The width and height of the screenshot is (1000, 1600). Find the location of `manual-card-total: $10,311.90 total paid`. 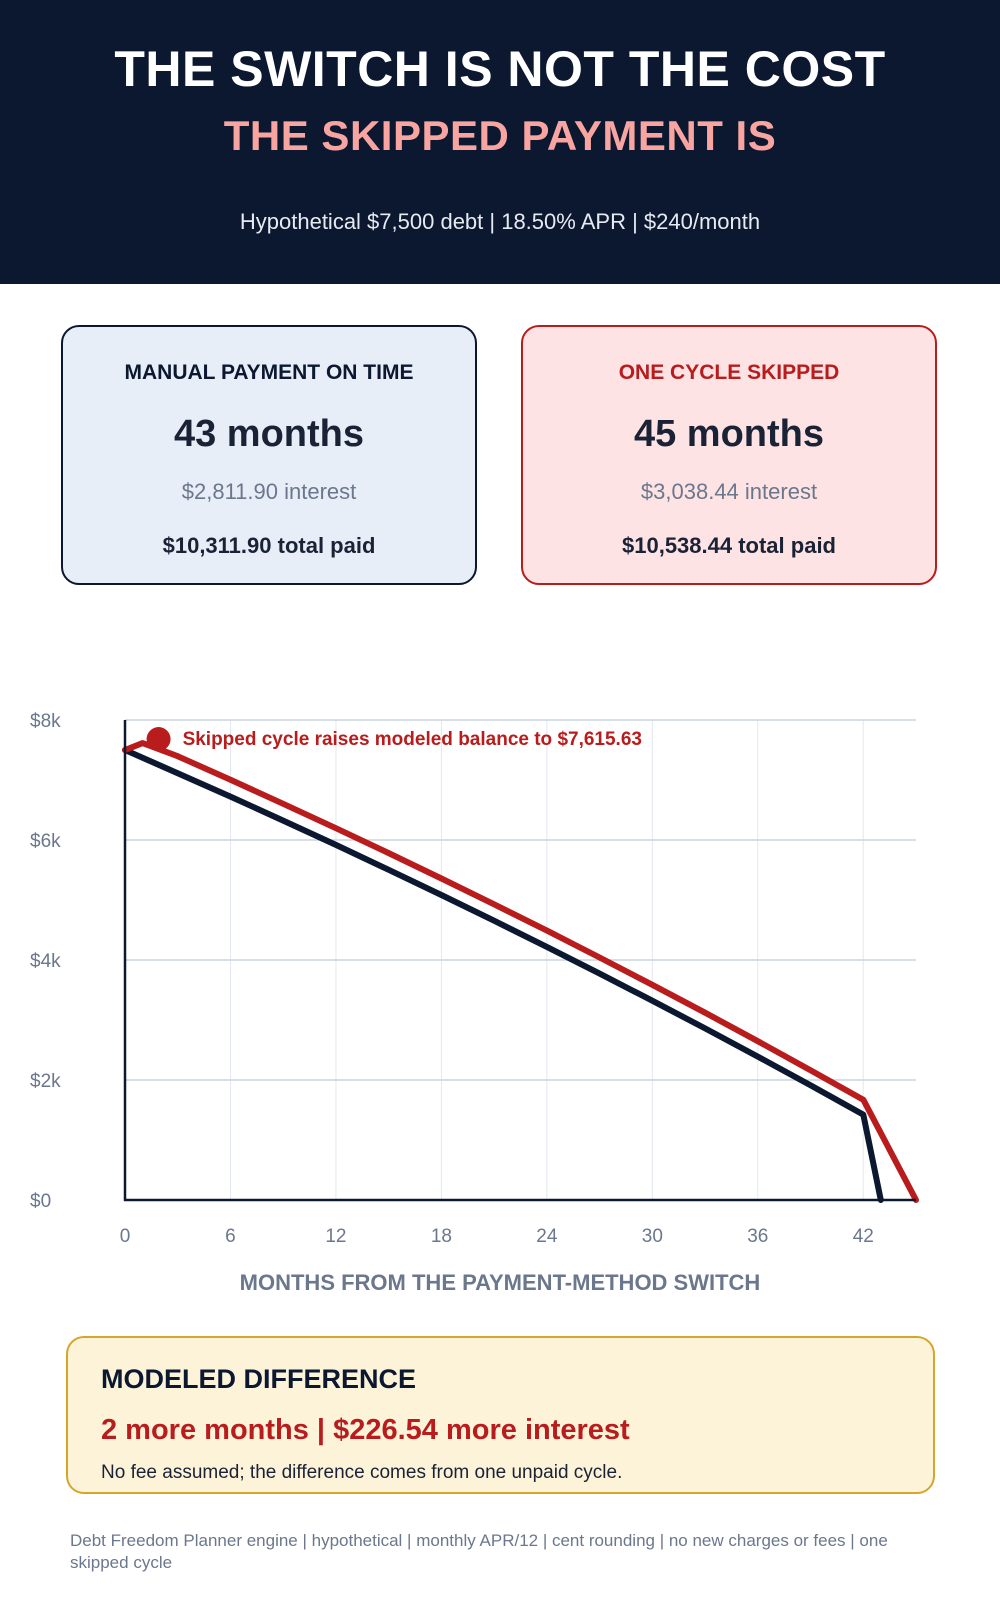

manual-card-total: $10,311.90 total paid is located at coordinates (269, 545).